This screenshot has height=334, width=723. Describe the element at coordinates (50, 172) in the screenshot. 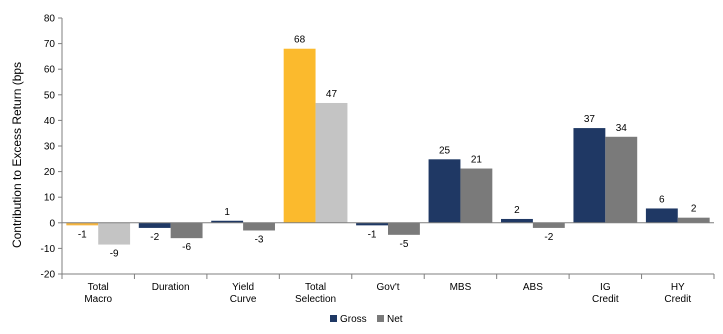

I see `y-tick-label: 20` at that location.